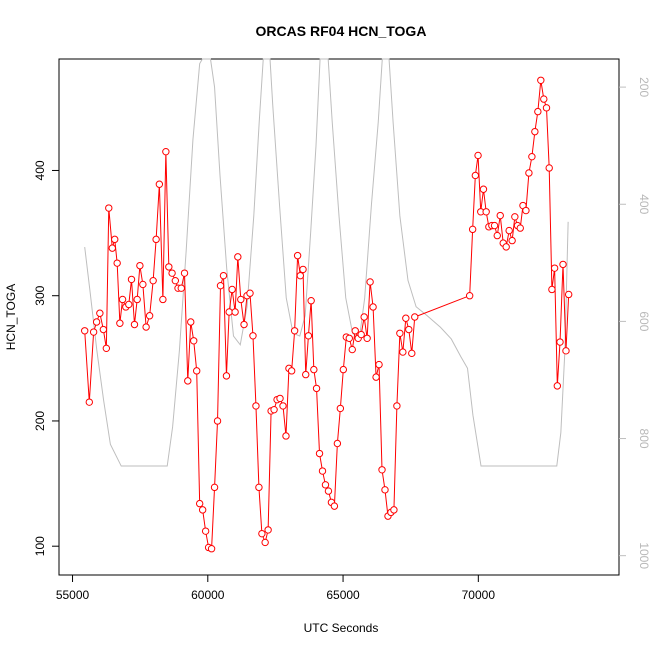 The height and width of the screenshot is (650, 650). What do you see at coordinates (40, 295) in the screenshot?
I see `y-tick-label: 300` at bounding box center [40, 295].